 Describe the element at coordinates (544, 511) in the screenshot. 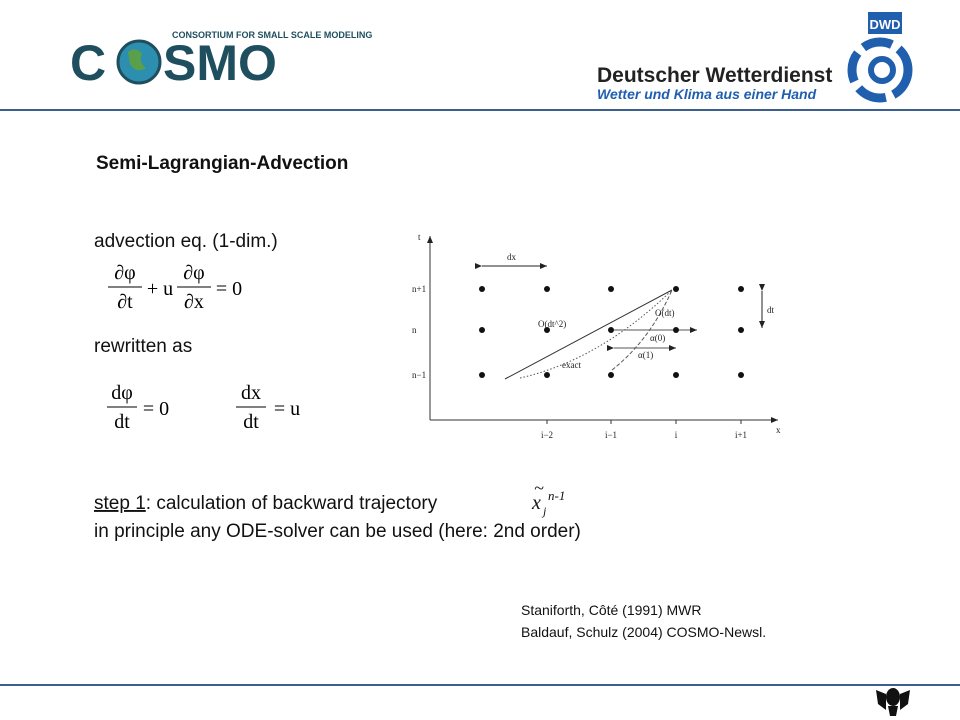

I see `symbol-sub: j` at that location.